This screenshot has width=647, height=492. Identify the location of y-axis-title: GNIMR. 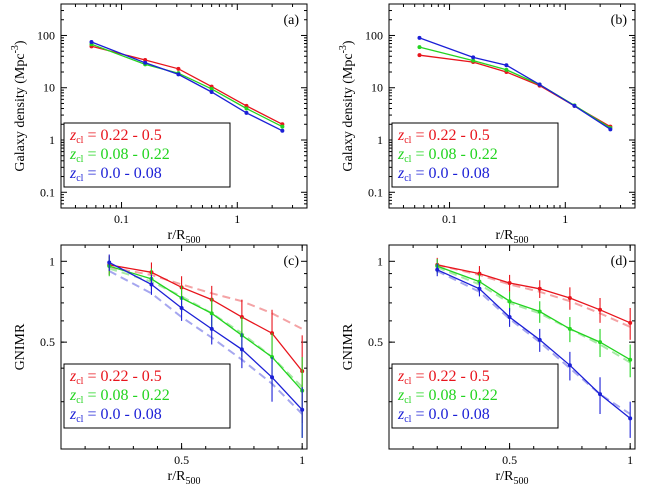
(348, 346).